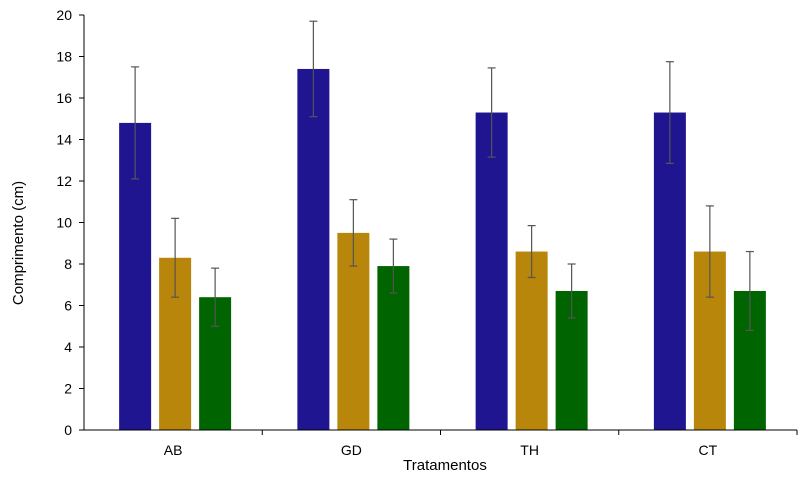  Describe the element at coordinates (68, 306) in the screenshot. I see `y-tick-label: 6` at that location.